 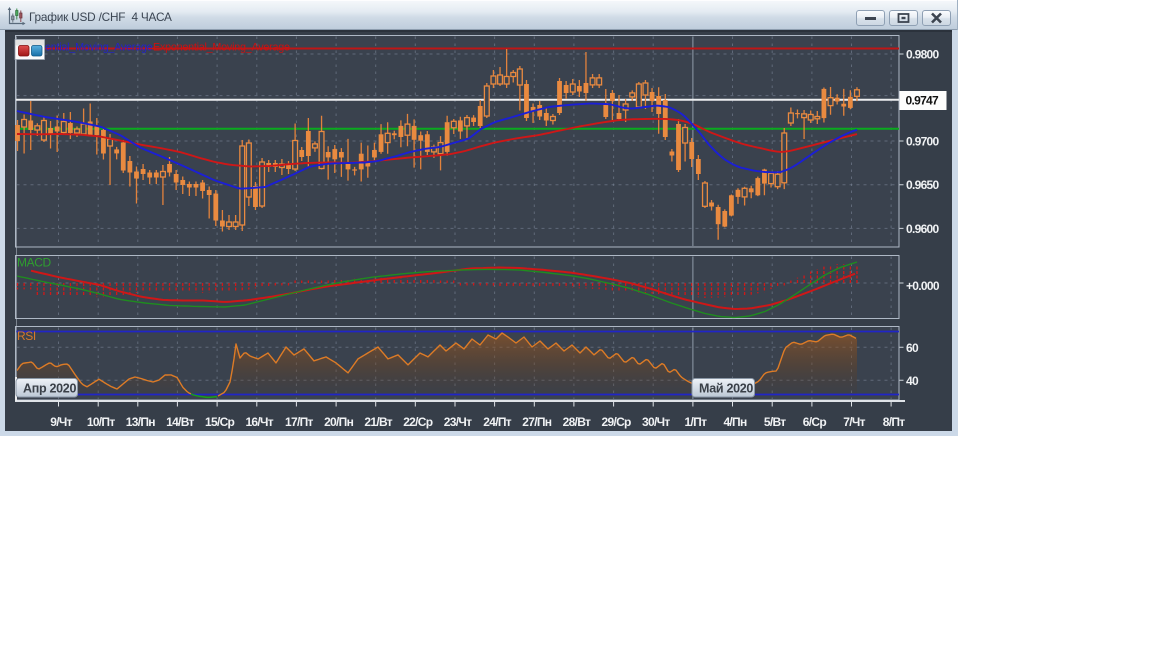 I want to click on svg-text: 0.9600, so click(x=923, y=229).